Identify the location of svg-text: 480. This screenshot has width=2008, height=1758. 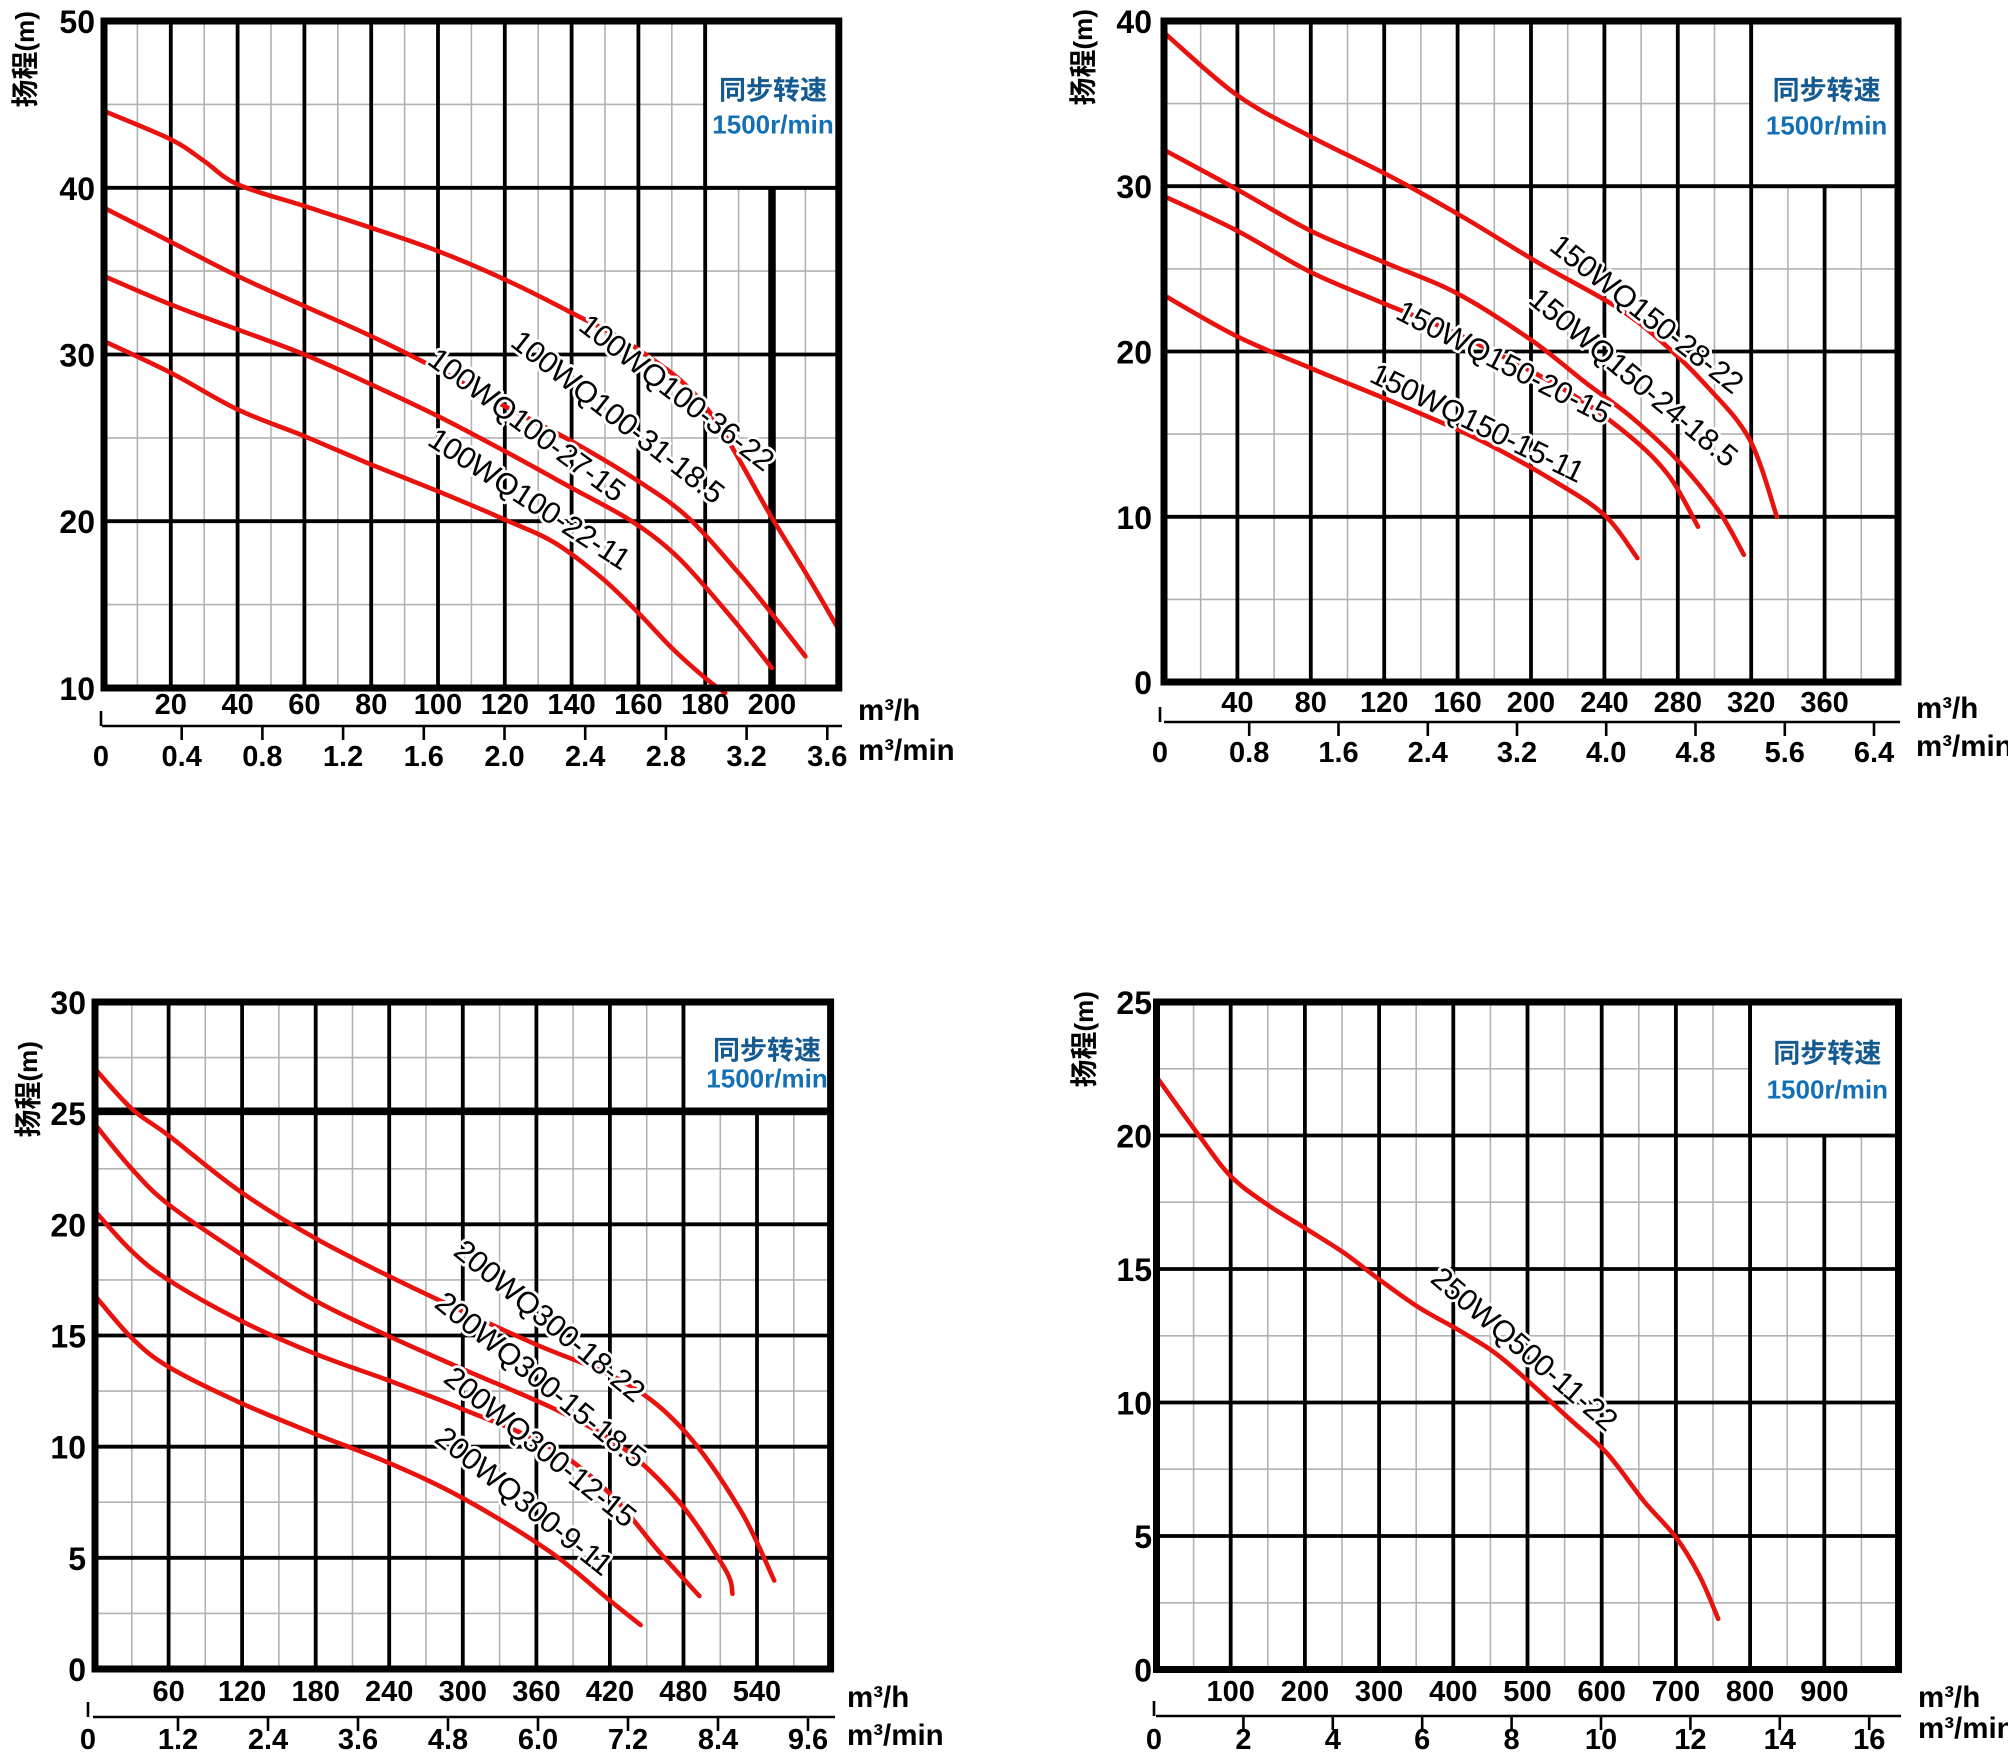
(683, 1692).